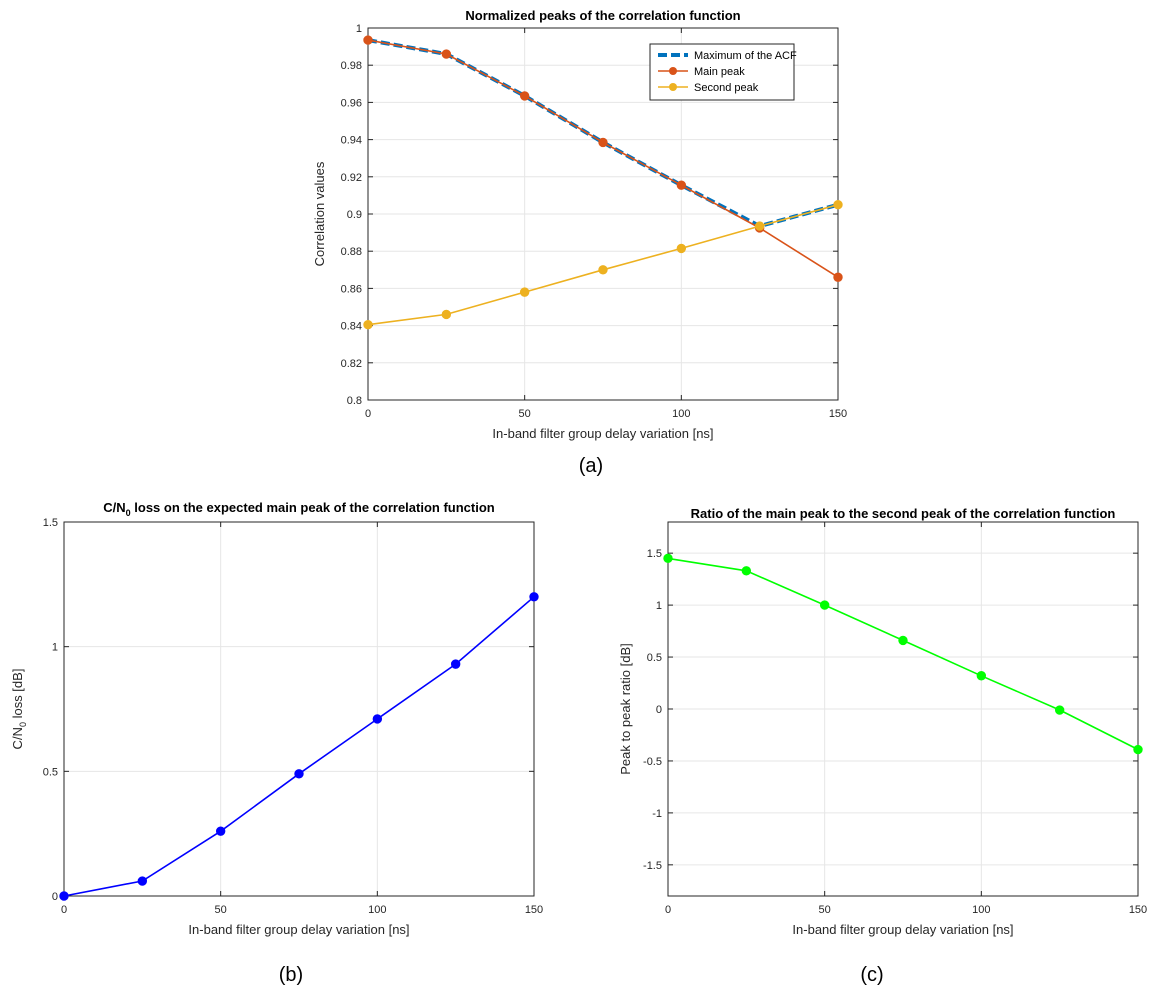 Image resolution: width=1174 pixels, height=994 pixels. What do you see at coordinates (351, 252) in the screenshot?
I see `y-tick-label: 0.88` at bounding box center [351, 252].